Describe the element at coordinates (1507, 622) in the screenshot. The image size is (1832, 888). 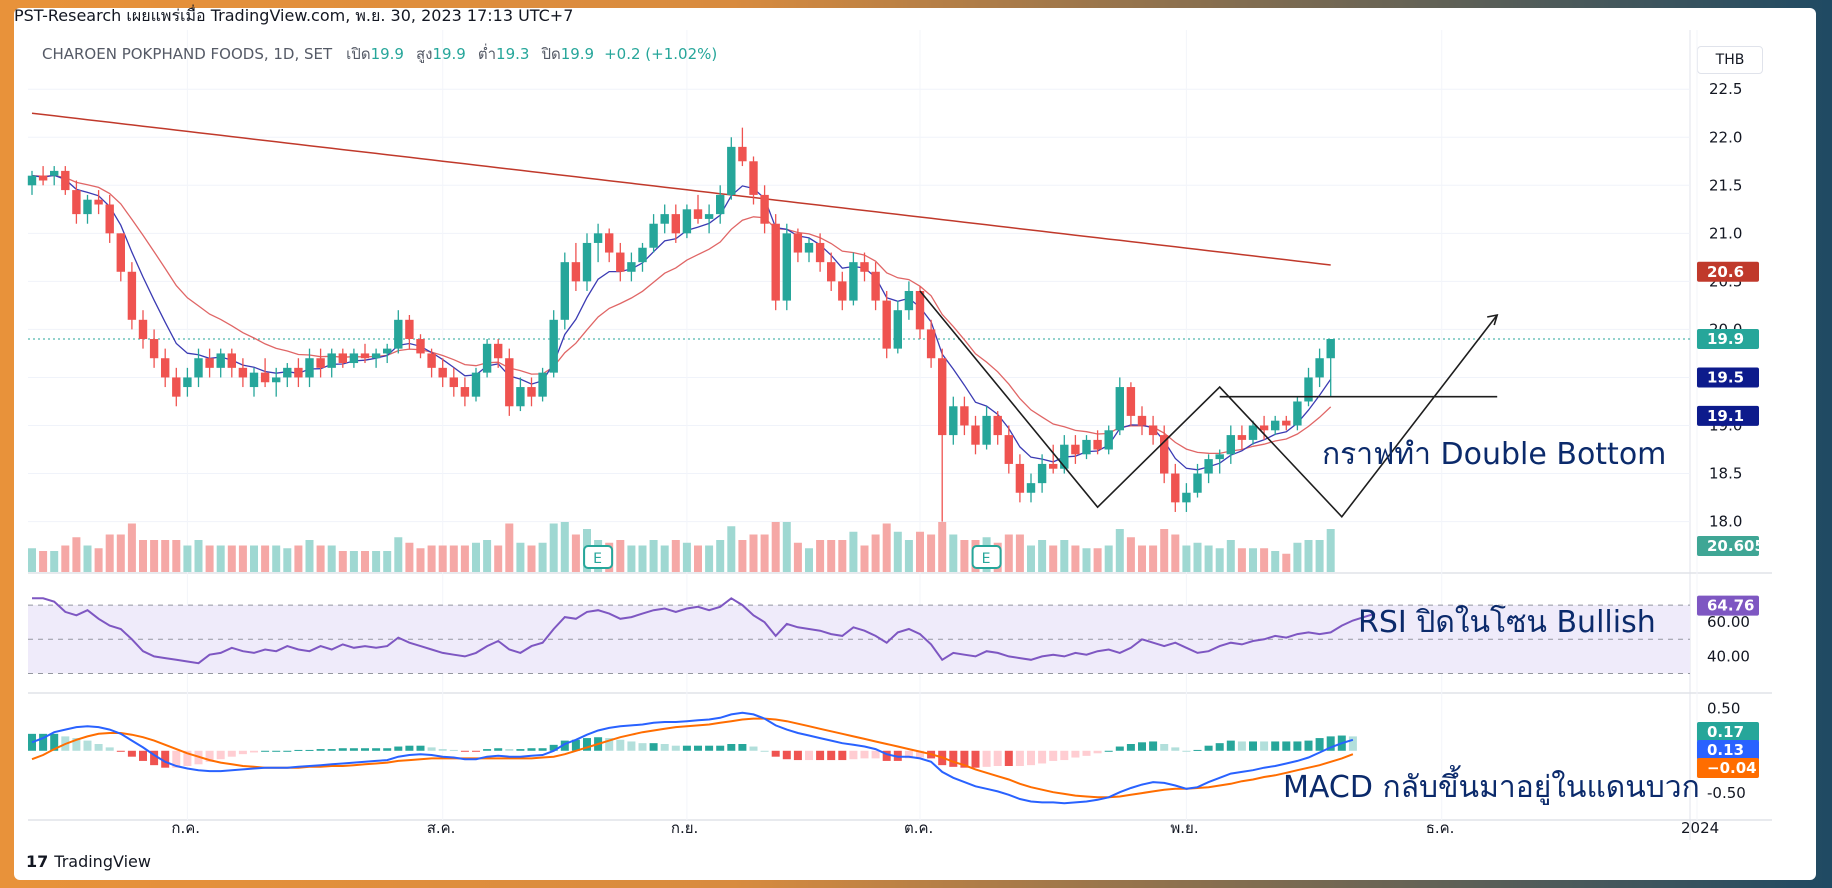
I see `annotation-rsi: RSI ปิดในโซน Bullish` at that location.